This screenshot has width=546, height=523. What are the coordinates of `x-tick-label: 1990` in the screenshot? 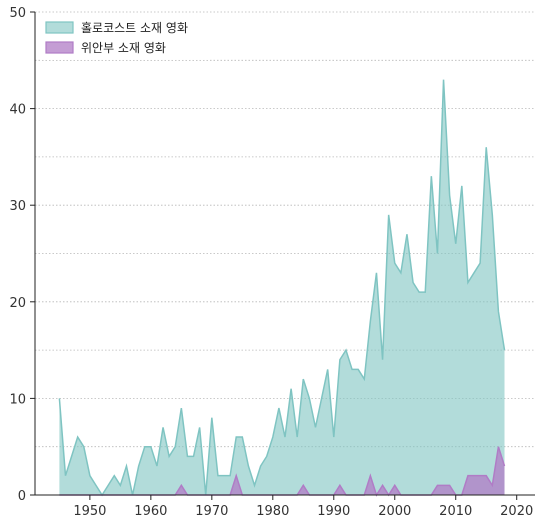 It's located at (333, 511).